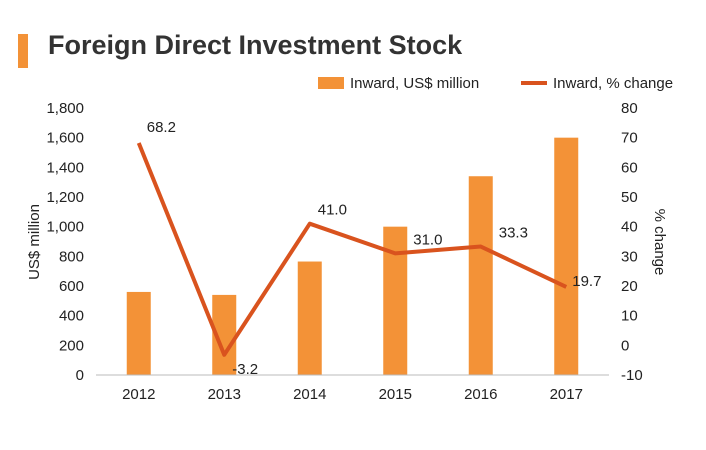 This screenshot has width=706, height=450. Describe the element at coordinates (513, 233) in the screenshot. I see `data-label: 33.3` at that location.